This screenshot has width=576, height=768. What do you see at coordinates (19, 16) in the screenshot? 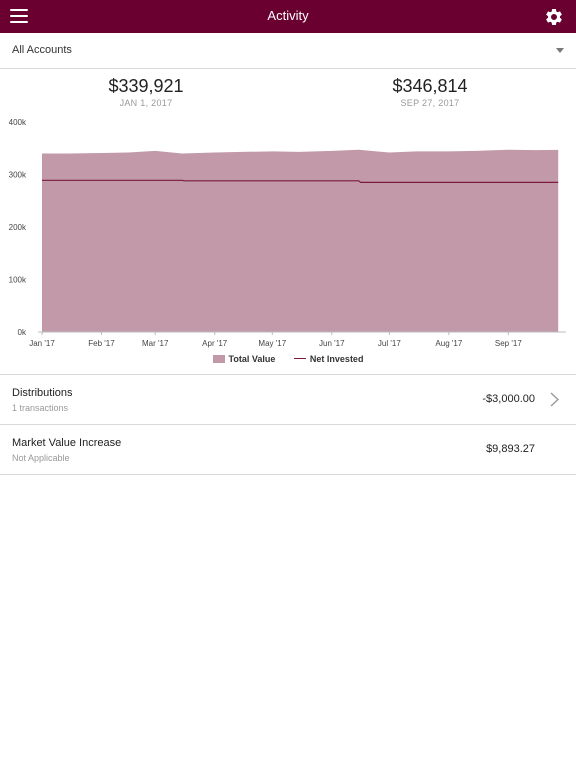
I see `hamburger-menu-icon` at bounding box center [19, 16].